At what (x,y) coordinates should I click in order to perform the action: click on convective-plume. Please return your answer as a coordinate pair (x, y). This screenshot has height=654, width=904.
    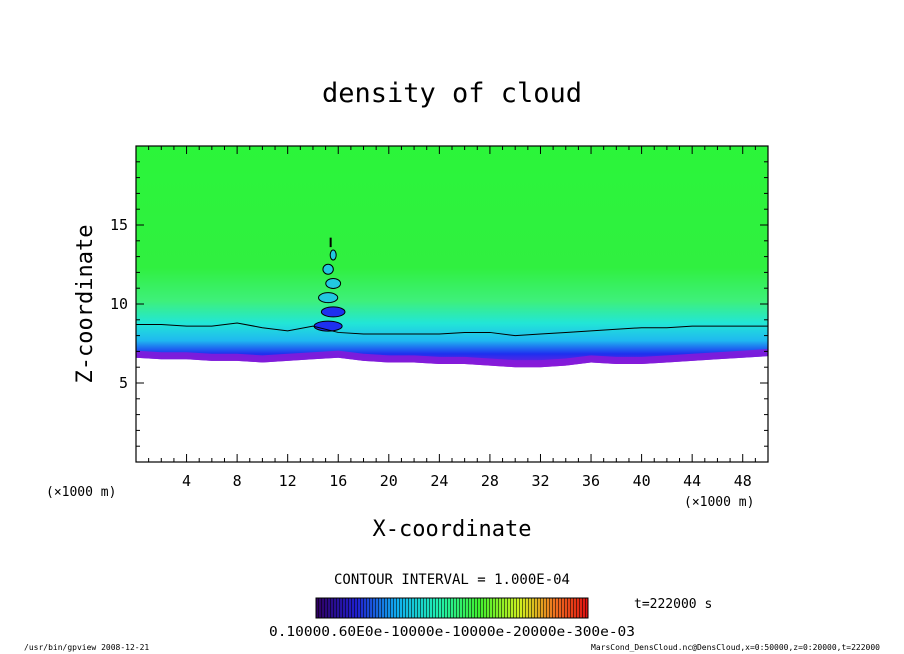
    Looking at the image, I should click on (329, 284).